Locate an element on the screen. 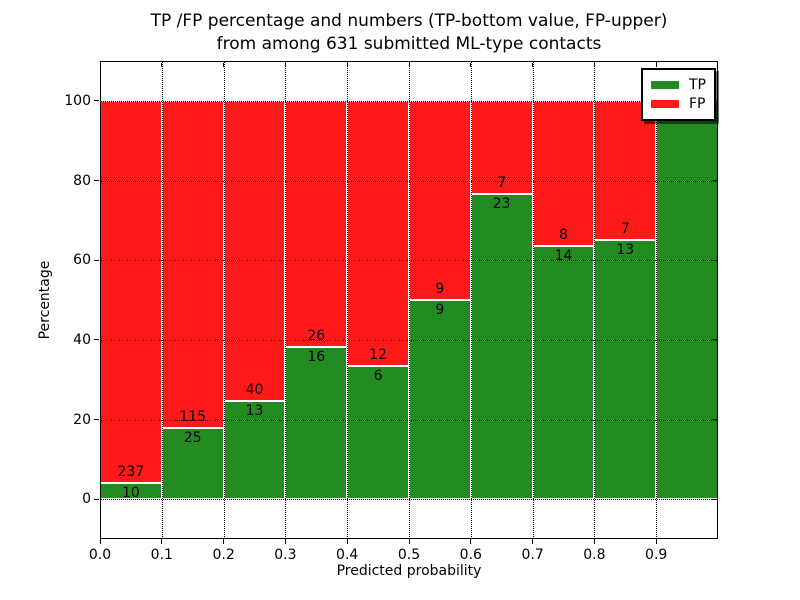 The height and width of the screenshot is (600, 800). fp-count-label: 12 is located at coordinates (378, 355).